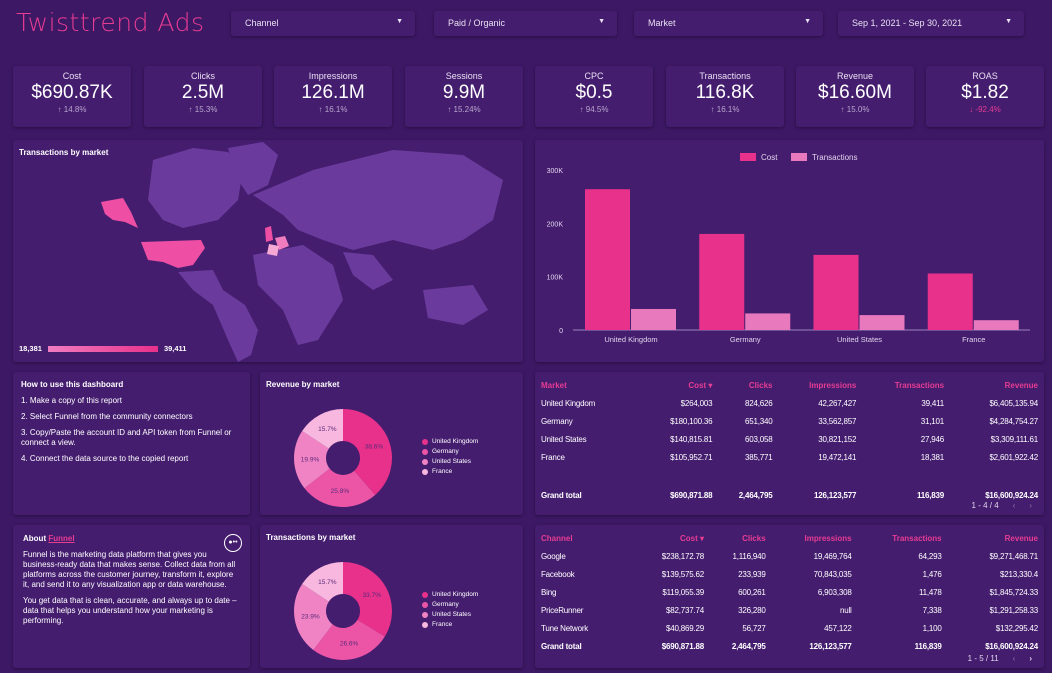 The image size is (1052, 673). Describe the element at coordinates (310, 617) in the screenshot. I see `slice-label: 23.9%` at that location.